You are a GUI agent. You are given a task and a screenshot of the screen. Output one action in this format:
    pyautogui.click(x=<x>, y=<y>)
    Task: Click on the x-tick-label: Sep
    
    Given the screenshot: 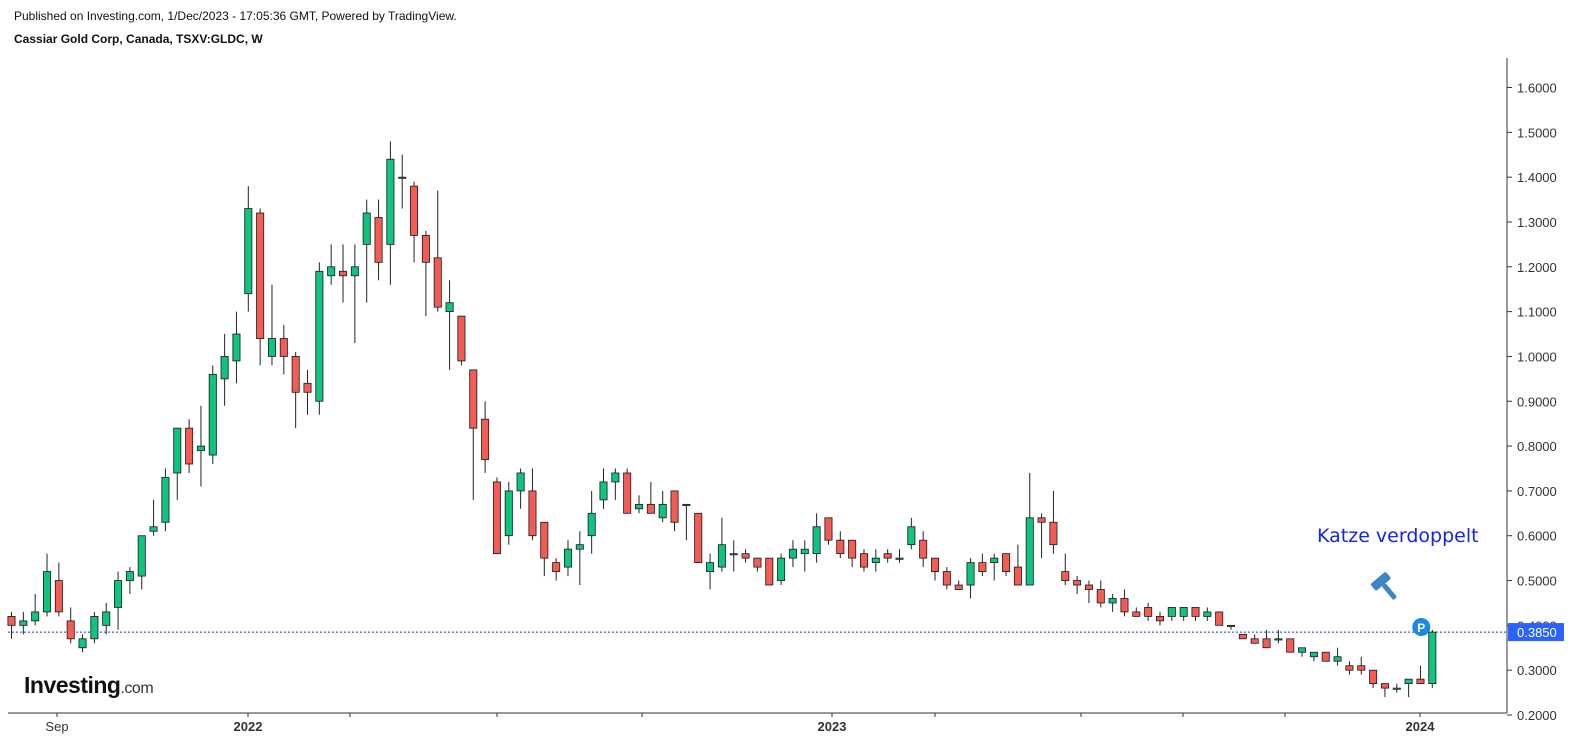 What is the action you would take?
    pyautogui.click(x=56, y=726)
    